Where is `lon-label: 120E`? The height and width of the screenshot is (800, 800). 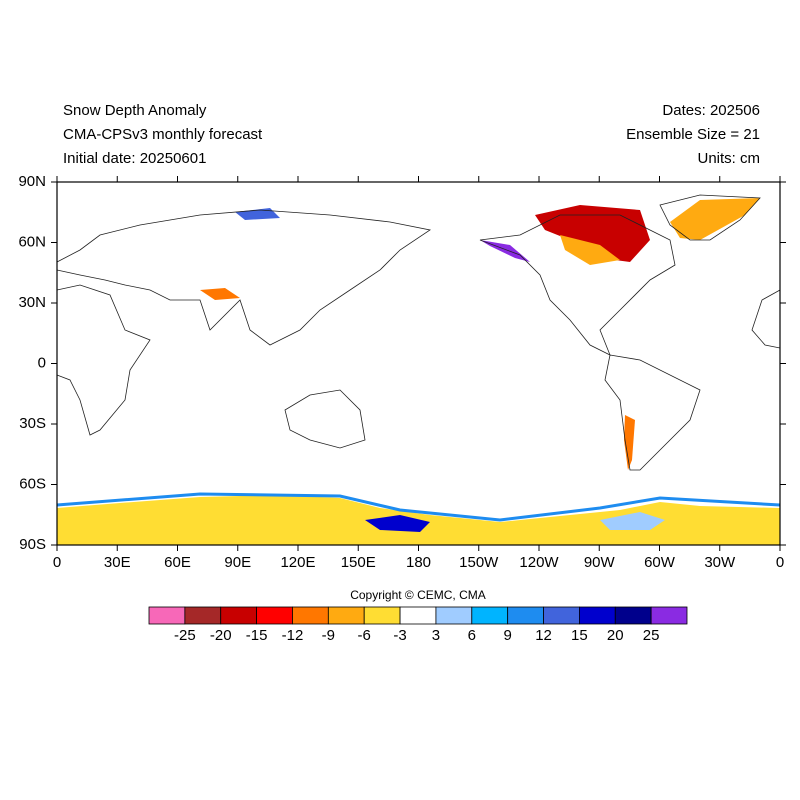
lon-label: 120E is located at coordinates (297, 562).